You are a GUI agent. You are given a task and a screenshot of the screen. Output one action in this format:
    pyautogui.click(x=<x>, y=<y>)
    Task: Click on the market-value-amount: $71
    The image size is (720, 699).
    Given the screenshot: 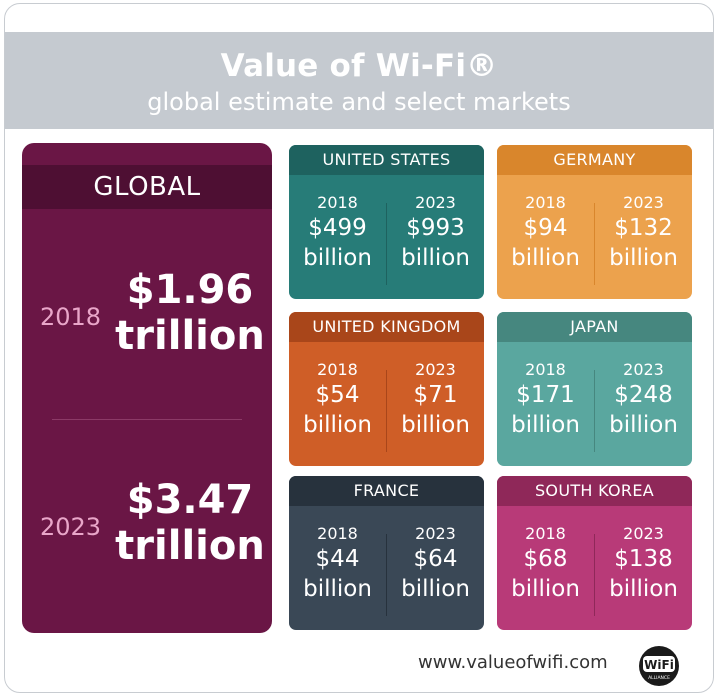 What is the action you would take?
    pyautogui.click(x=435, y=395)
    